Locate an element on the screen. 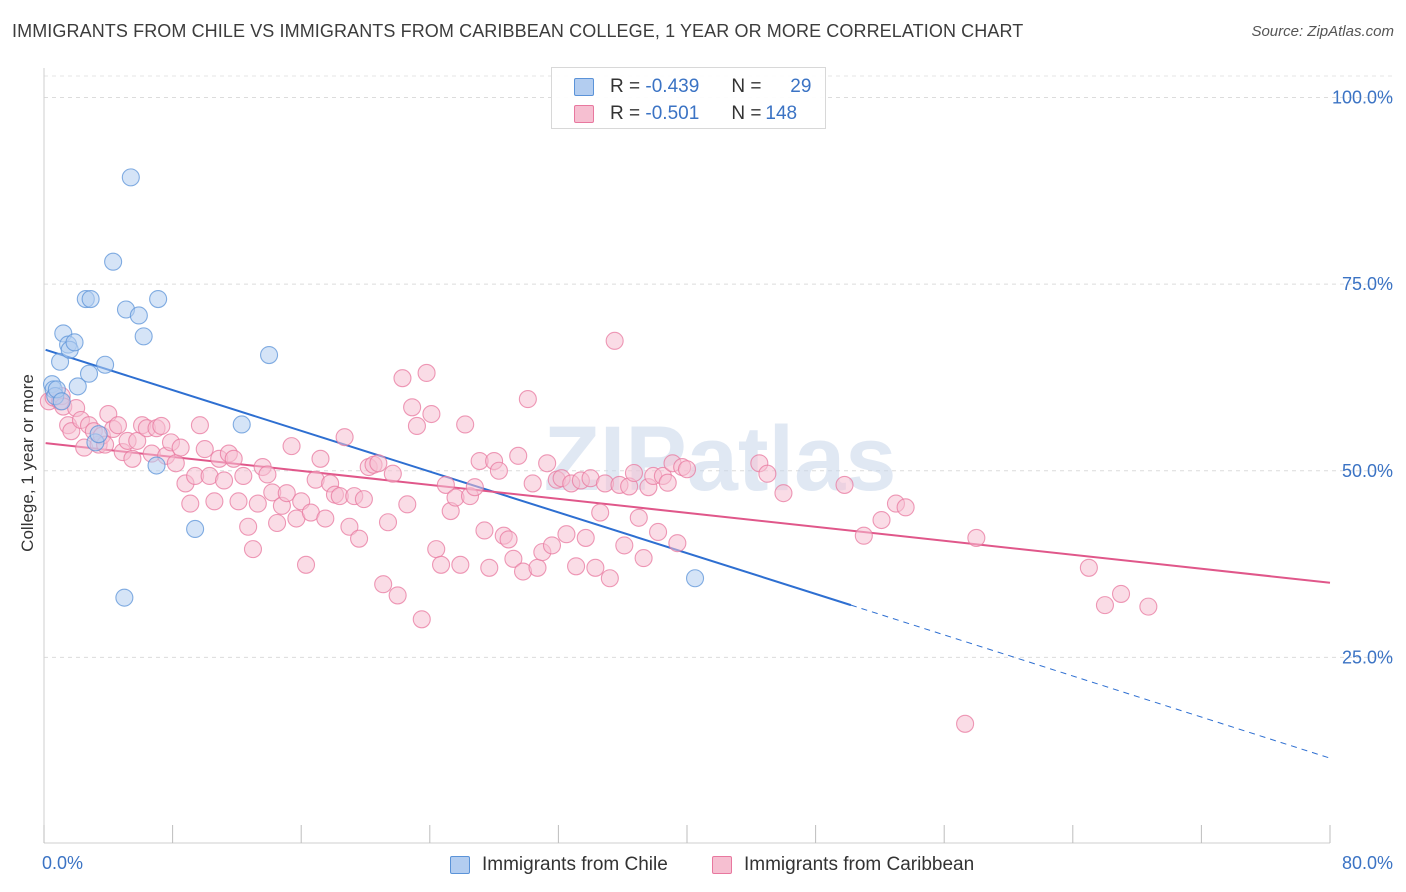 This screenshot has width=1406, height=892. legend-n-label: N = is located at coordinates (746, 86).